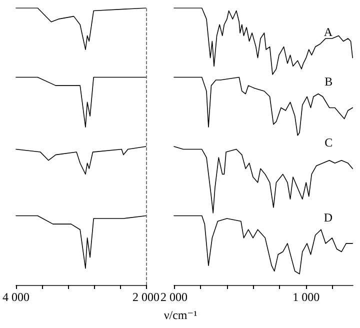 The height and width of the screenshot is (328, 360). What do you see at coordinates (306, 297) in the screenshot?
I see `x-tick-label: 1 000` at bounding box center [306, 297].